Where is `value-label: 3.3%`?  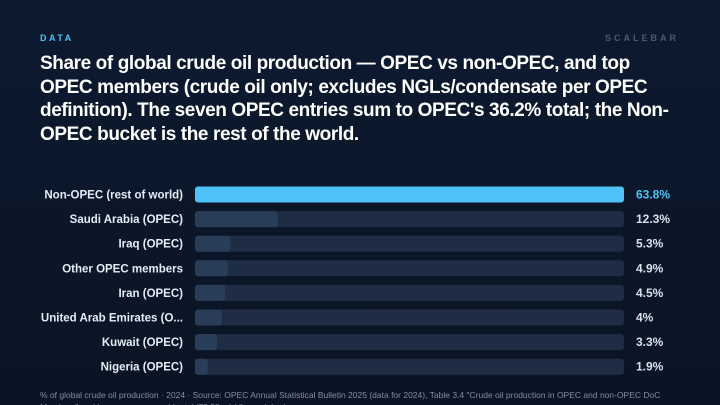 value-label: 3.3% is located at coordinates (650, 342).